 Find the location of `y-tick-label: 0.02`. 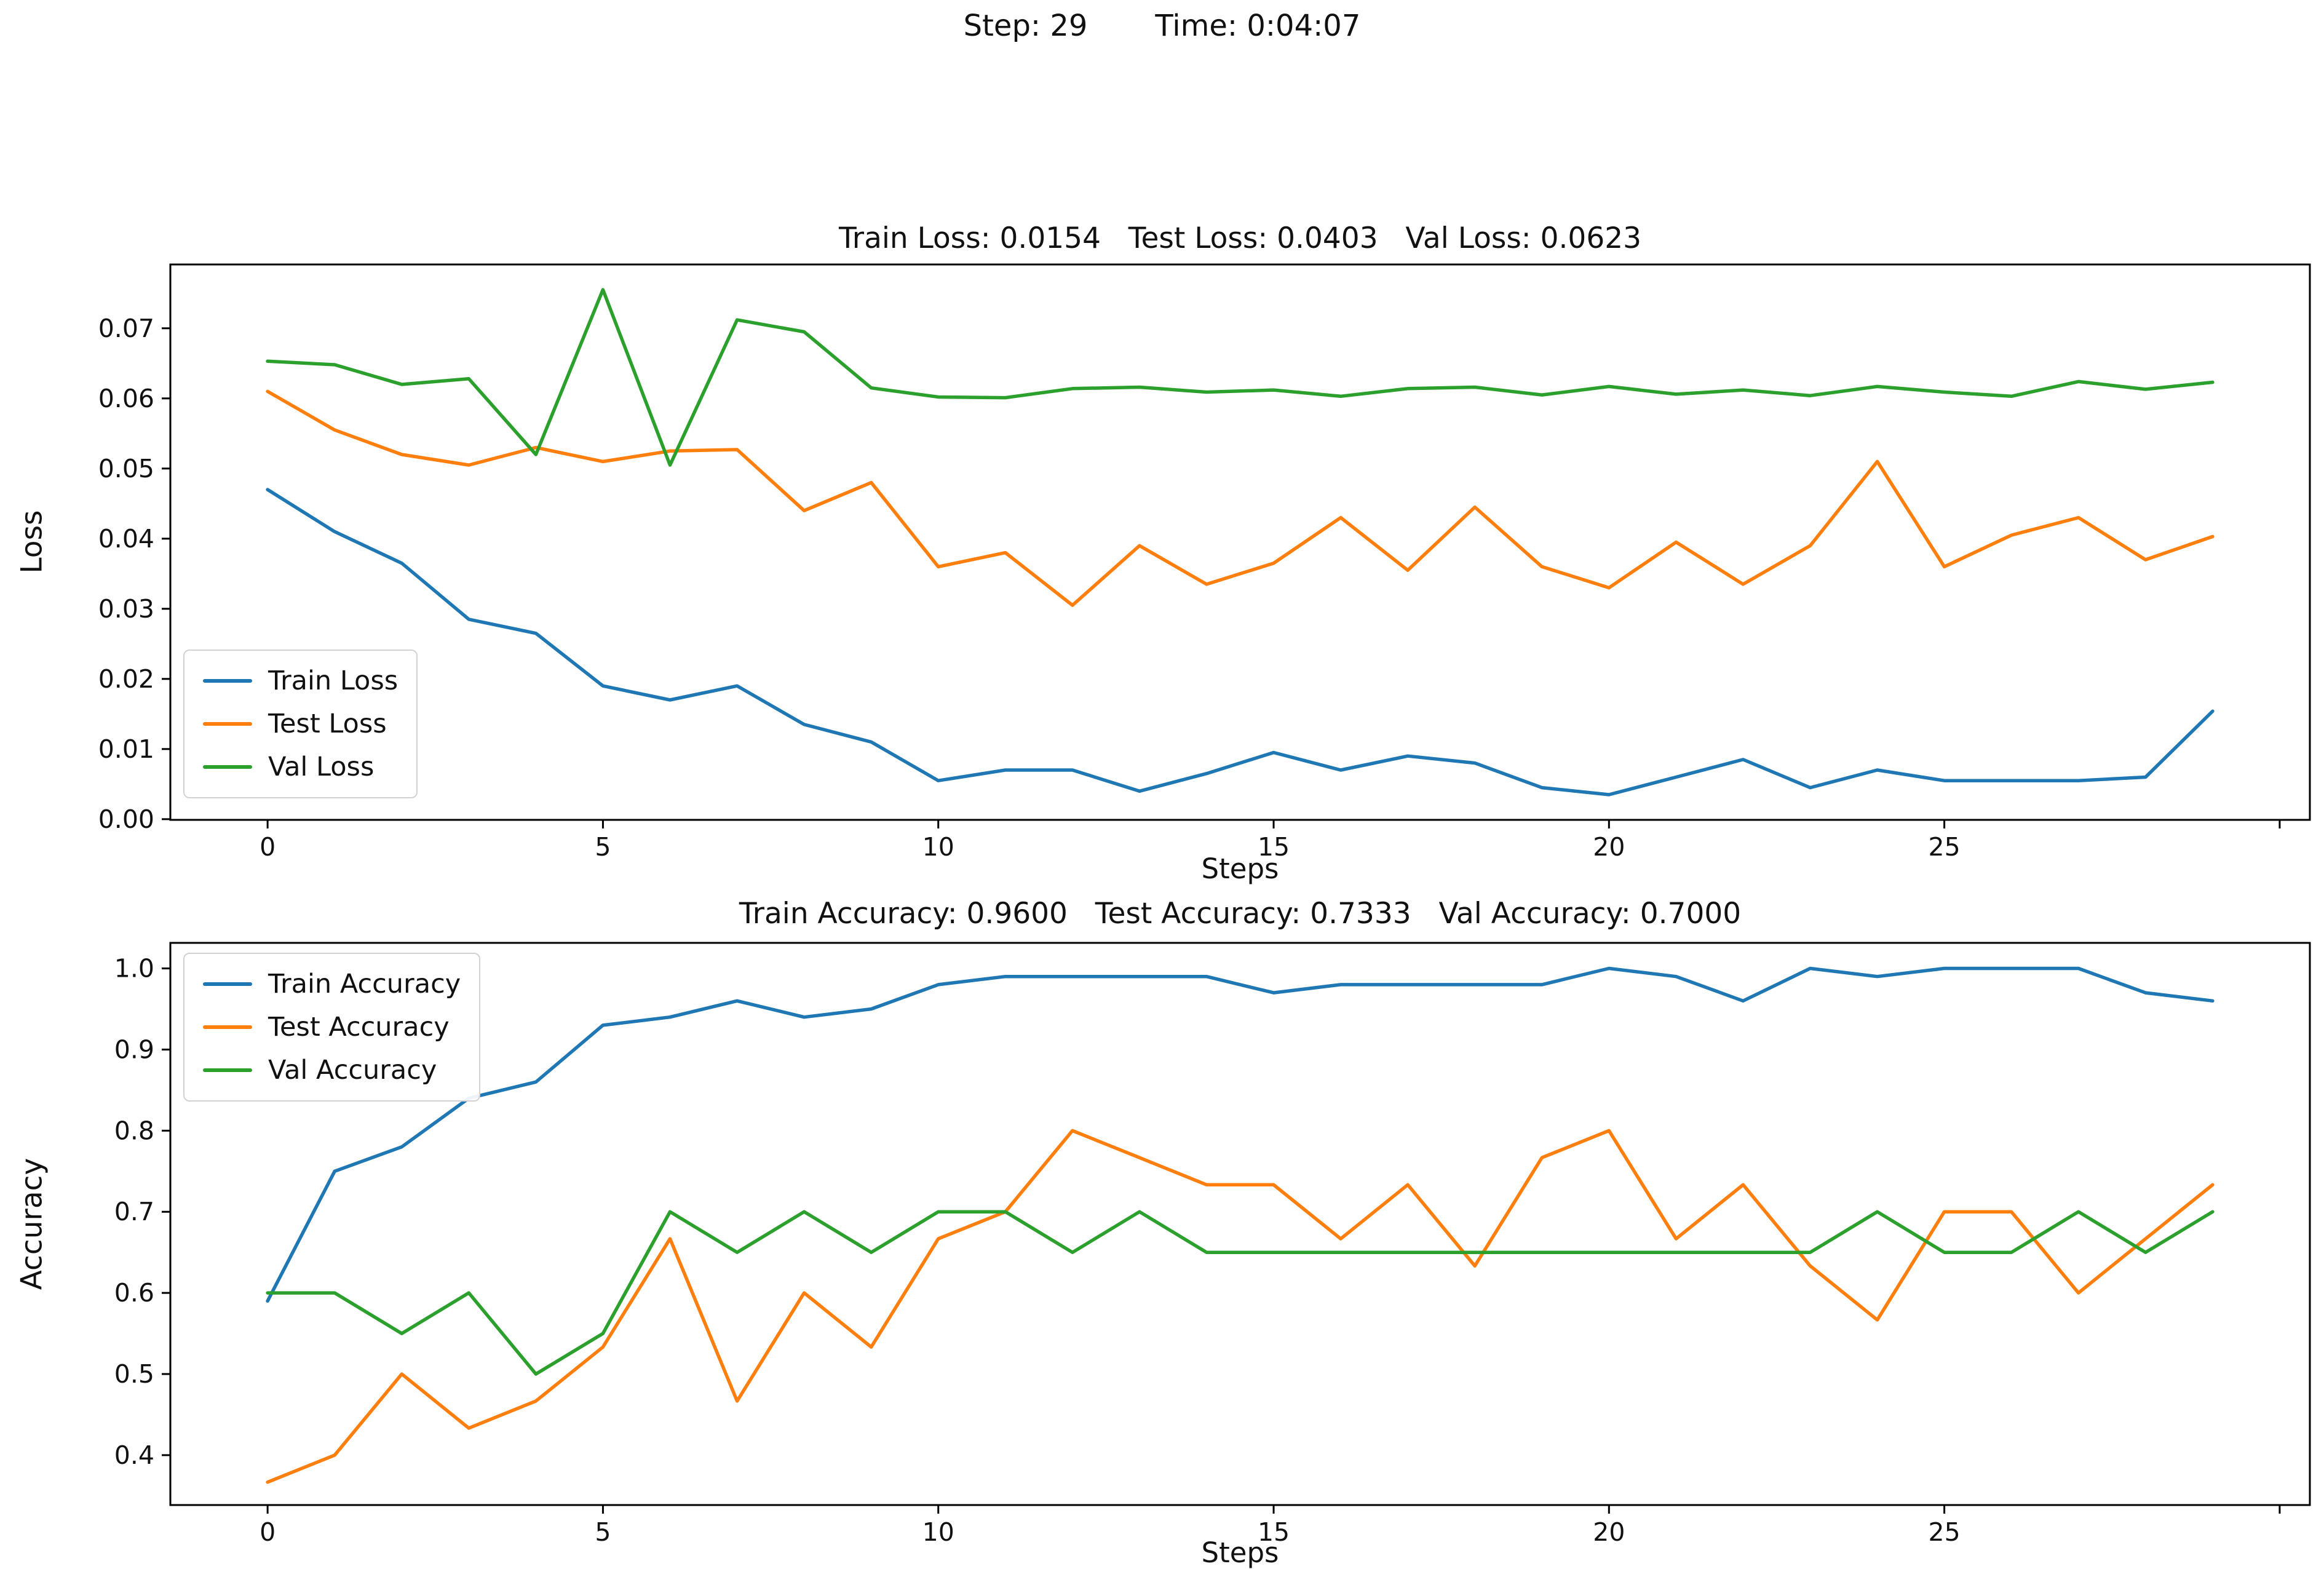

y-tick-label: 0.02 is located at coordinates (126, 679).